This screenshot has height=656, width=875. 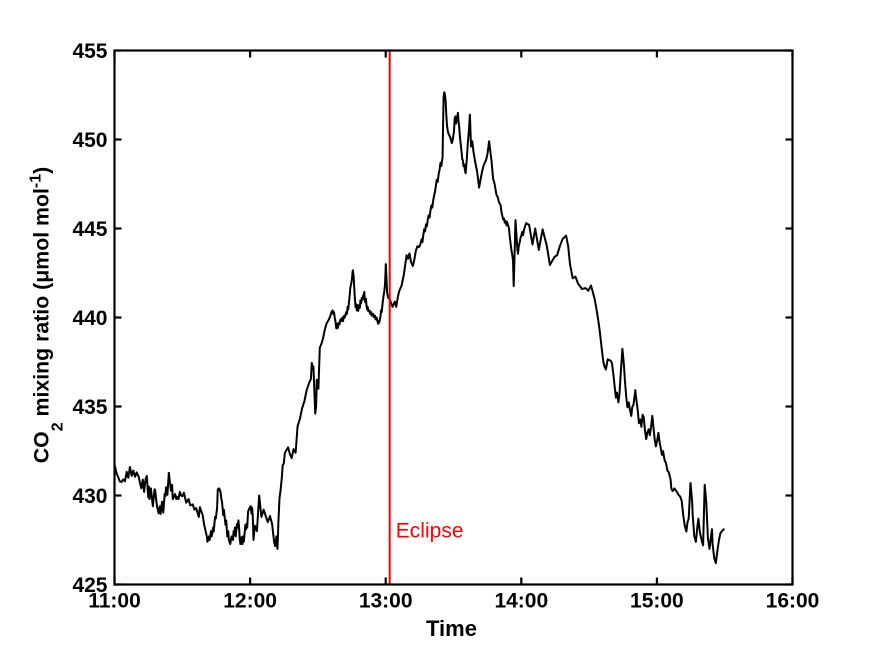 I want to click on svg-text: 430, so click(x=89, y=496).